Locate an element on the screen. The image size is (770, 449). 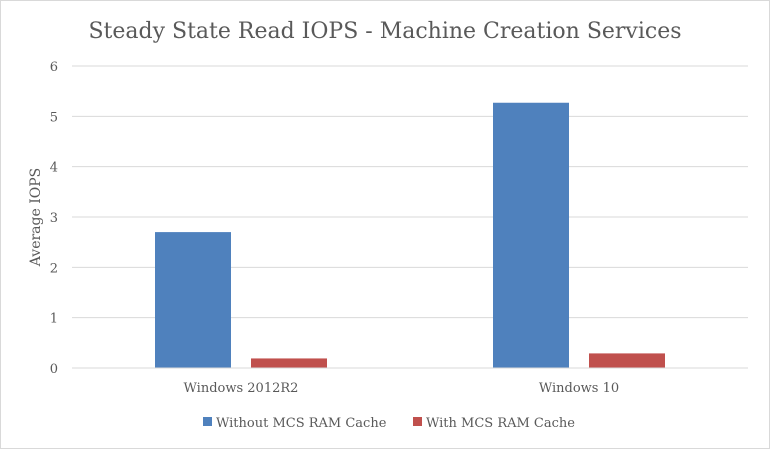
y-axis-ticks: 0 1 2 3 4 5 6 is located at coordinates (54, 218).